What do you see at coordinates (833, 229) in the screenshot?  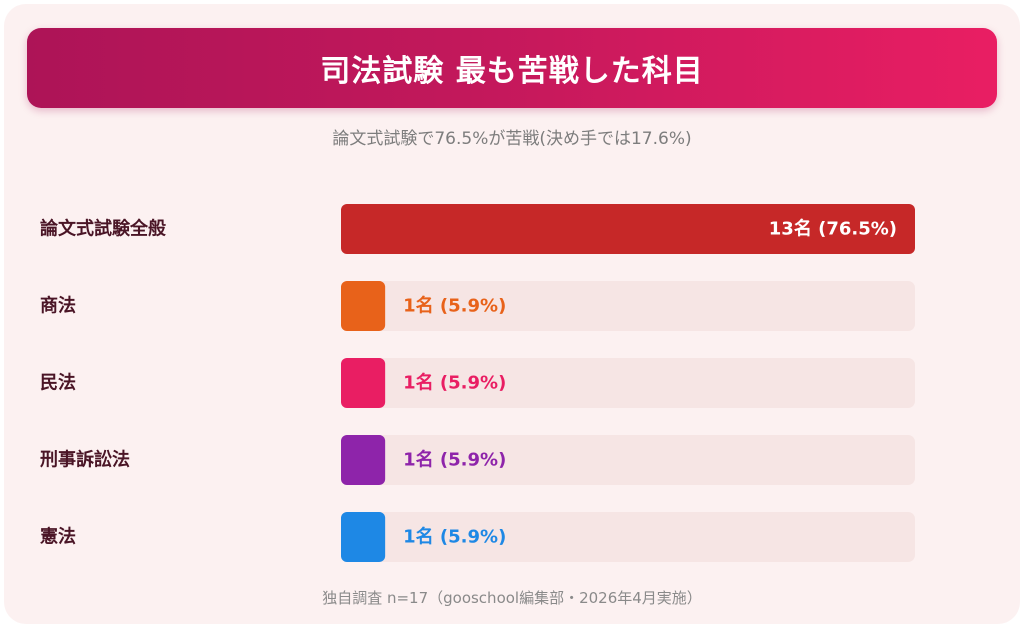 I see `data-label: 13名 (76.5%)` at bounding box center [833, 229].